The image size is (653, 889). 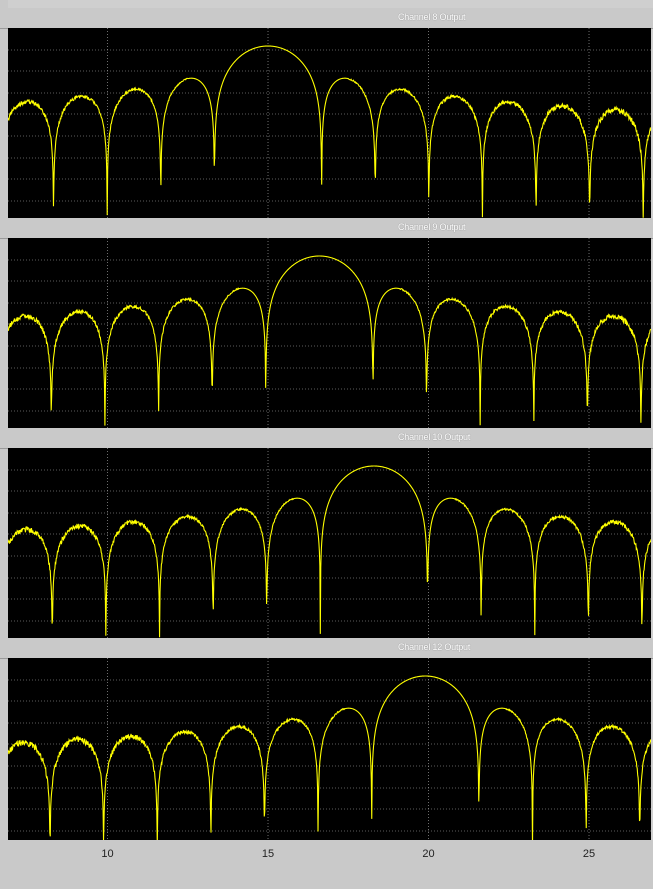 I want to click on panel-title-bar: Channel 10 Output, so click(x=326, y=438).